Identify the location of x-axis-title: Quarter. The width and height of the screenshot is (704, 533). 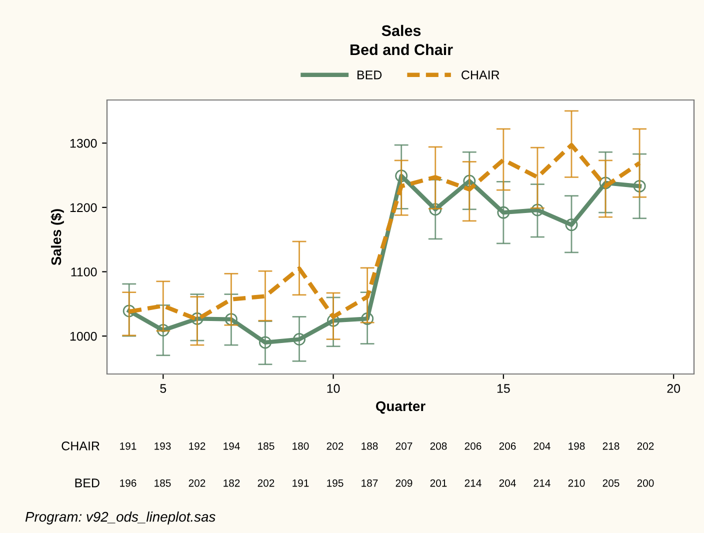
(401, 407).